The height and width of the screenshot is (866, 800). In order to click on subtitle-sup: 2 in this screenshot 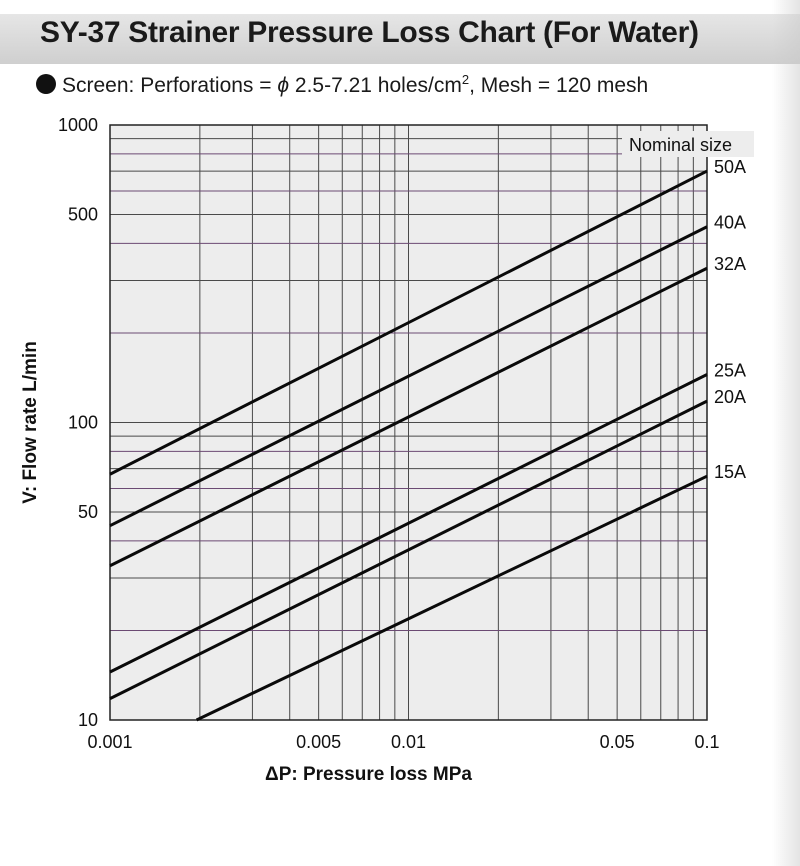, I will do `click(465, 79)`.